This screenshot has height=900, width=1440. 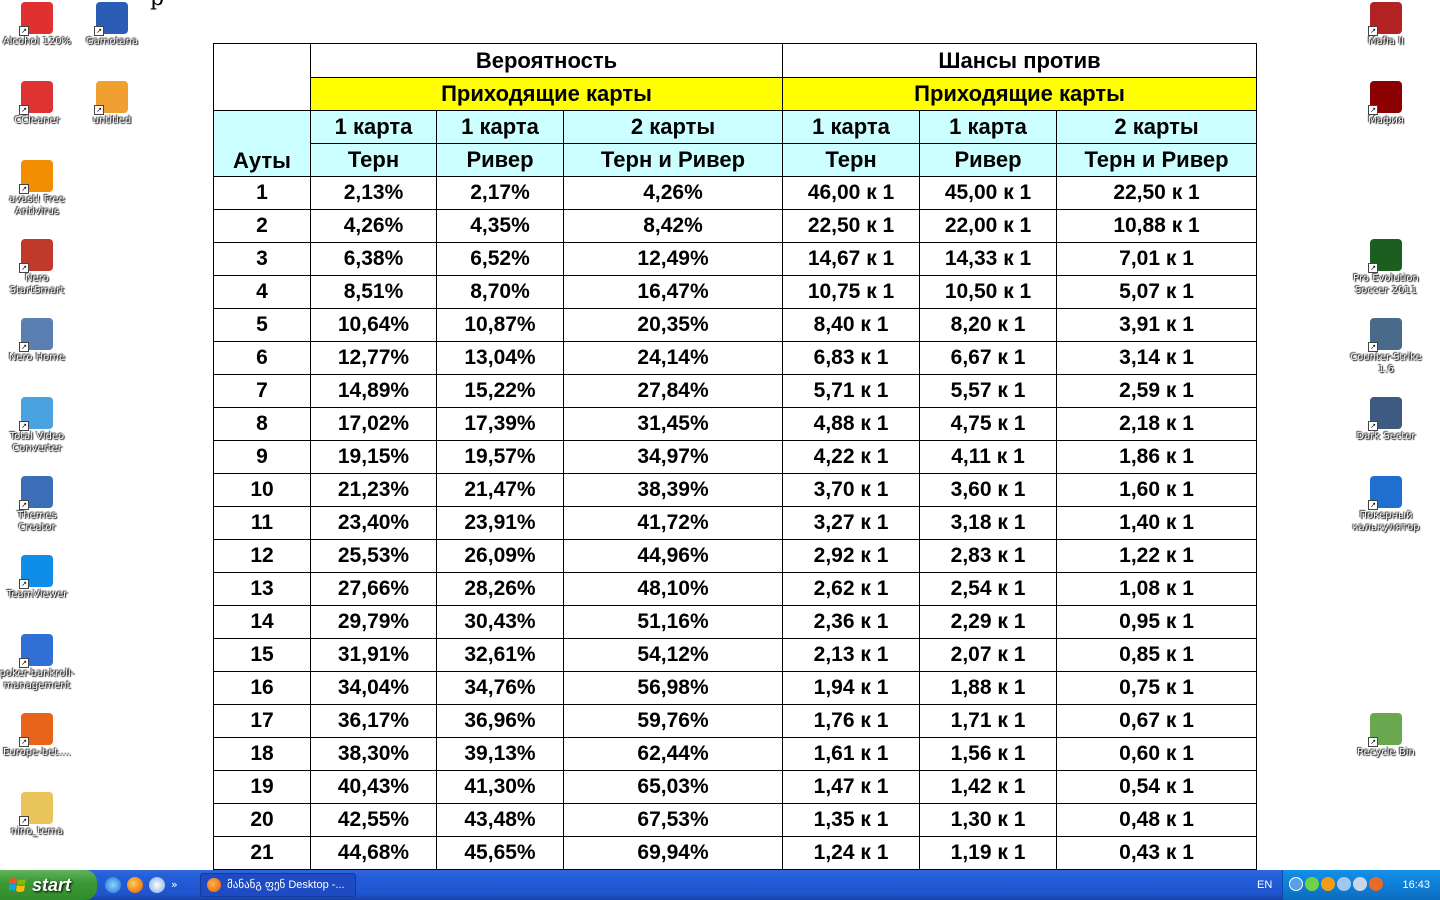 I want to click on odds-cell: 0,54 к 1, so click(x=1157, y=787).